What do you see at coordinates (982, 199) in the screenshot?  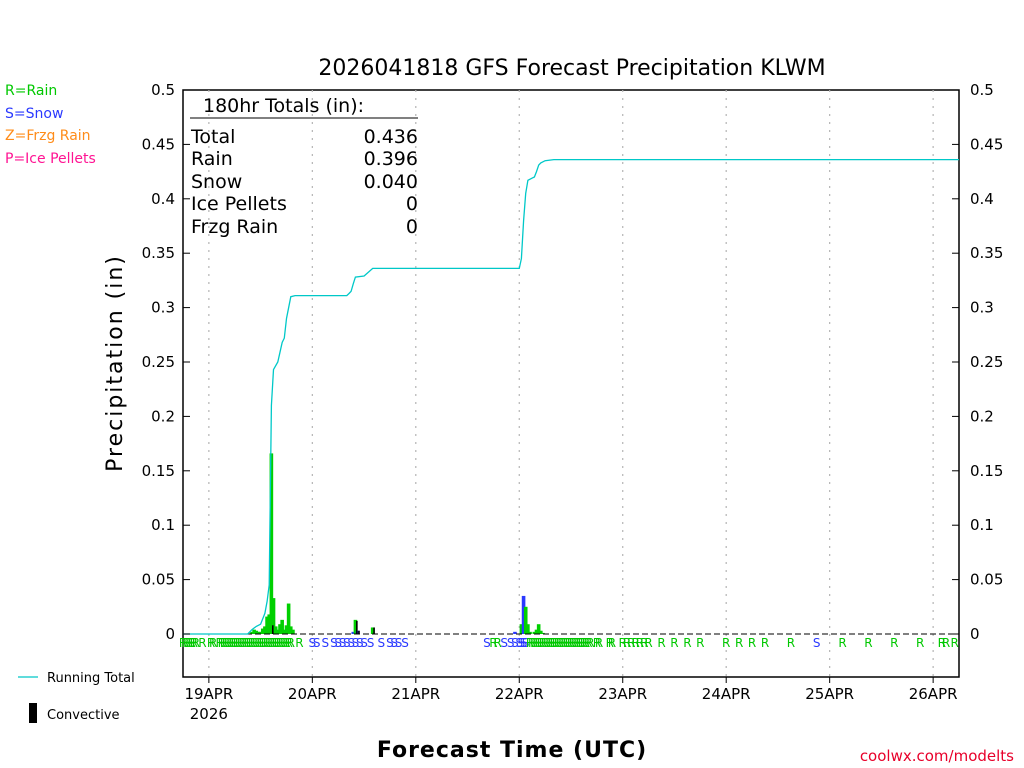 I see `y-tick-label-right: 0.4` at bounding box center [982, 199].